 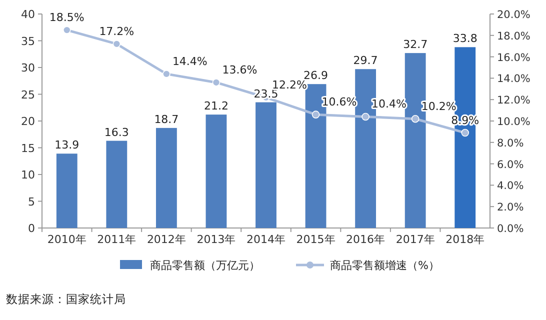 What do you see at coordinates (116, 132) in the screenshot?
I see `data-label: 16.3` at bounding box center [116, 132].